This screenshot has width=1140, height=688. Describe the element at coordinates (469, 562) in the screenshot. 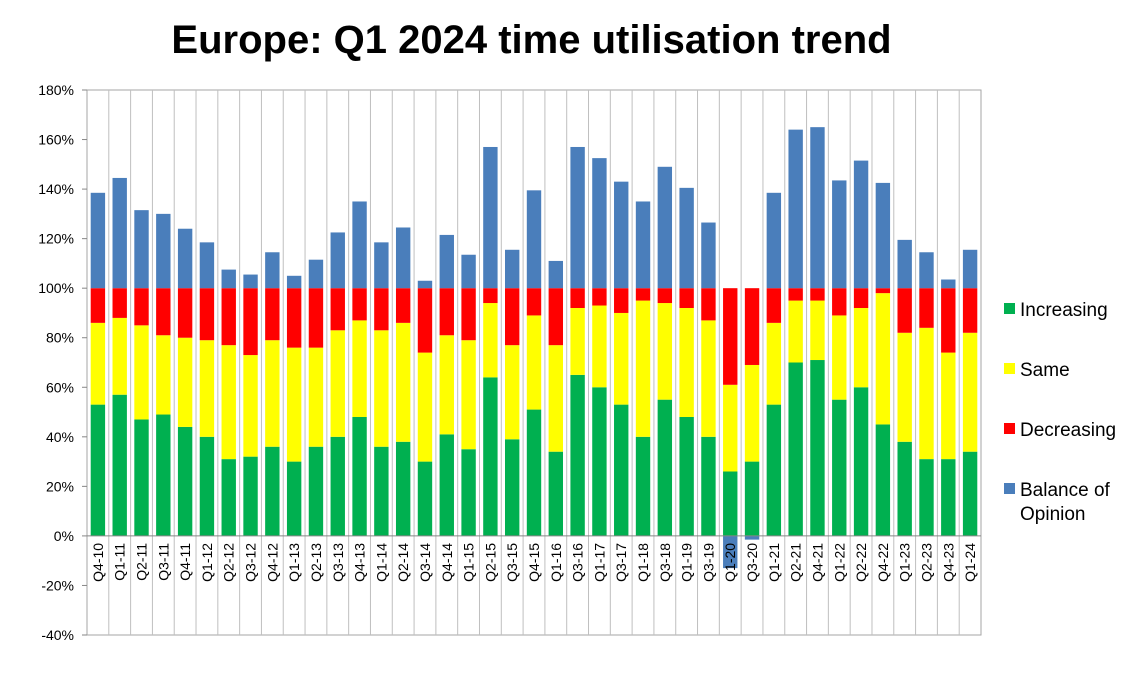

I see `x-tick-label: Q1-15` at that location.